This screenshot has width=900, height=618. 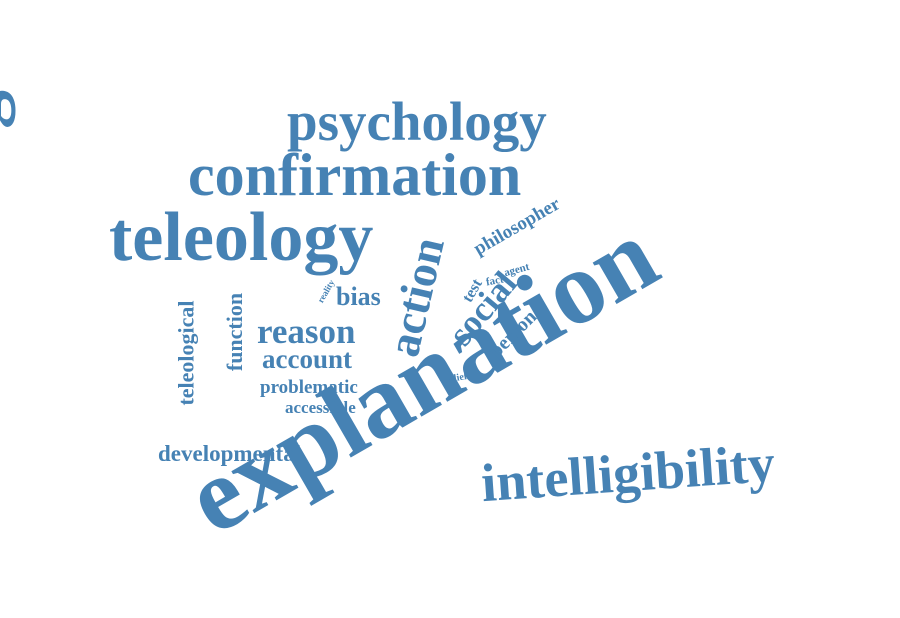 I want to click on word-reason: reason, so click(x=306, y=331).